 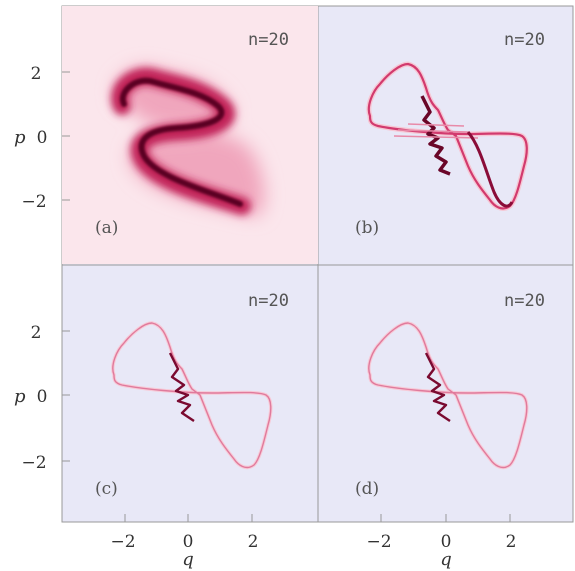 I want to click on panel-b-n-label: n=20, so click(x=524, y=40).